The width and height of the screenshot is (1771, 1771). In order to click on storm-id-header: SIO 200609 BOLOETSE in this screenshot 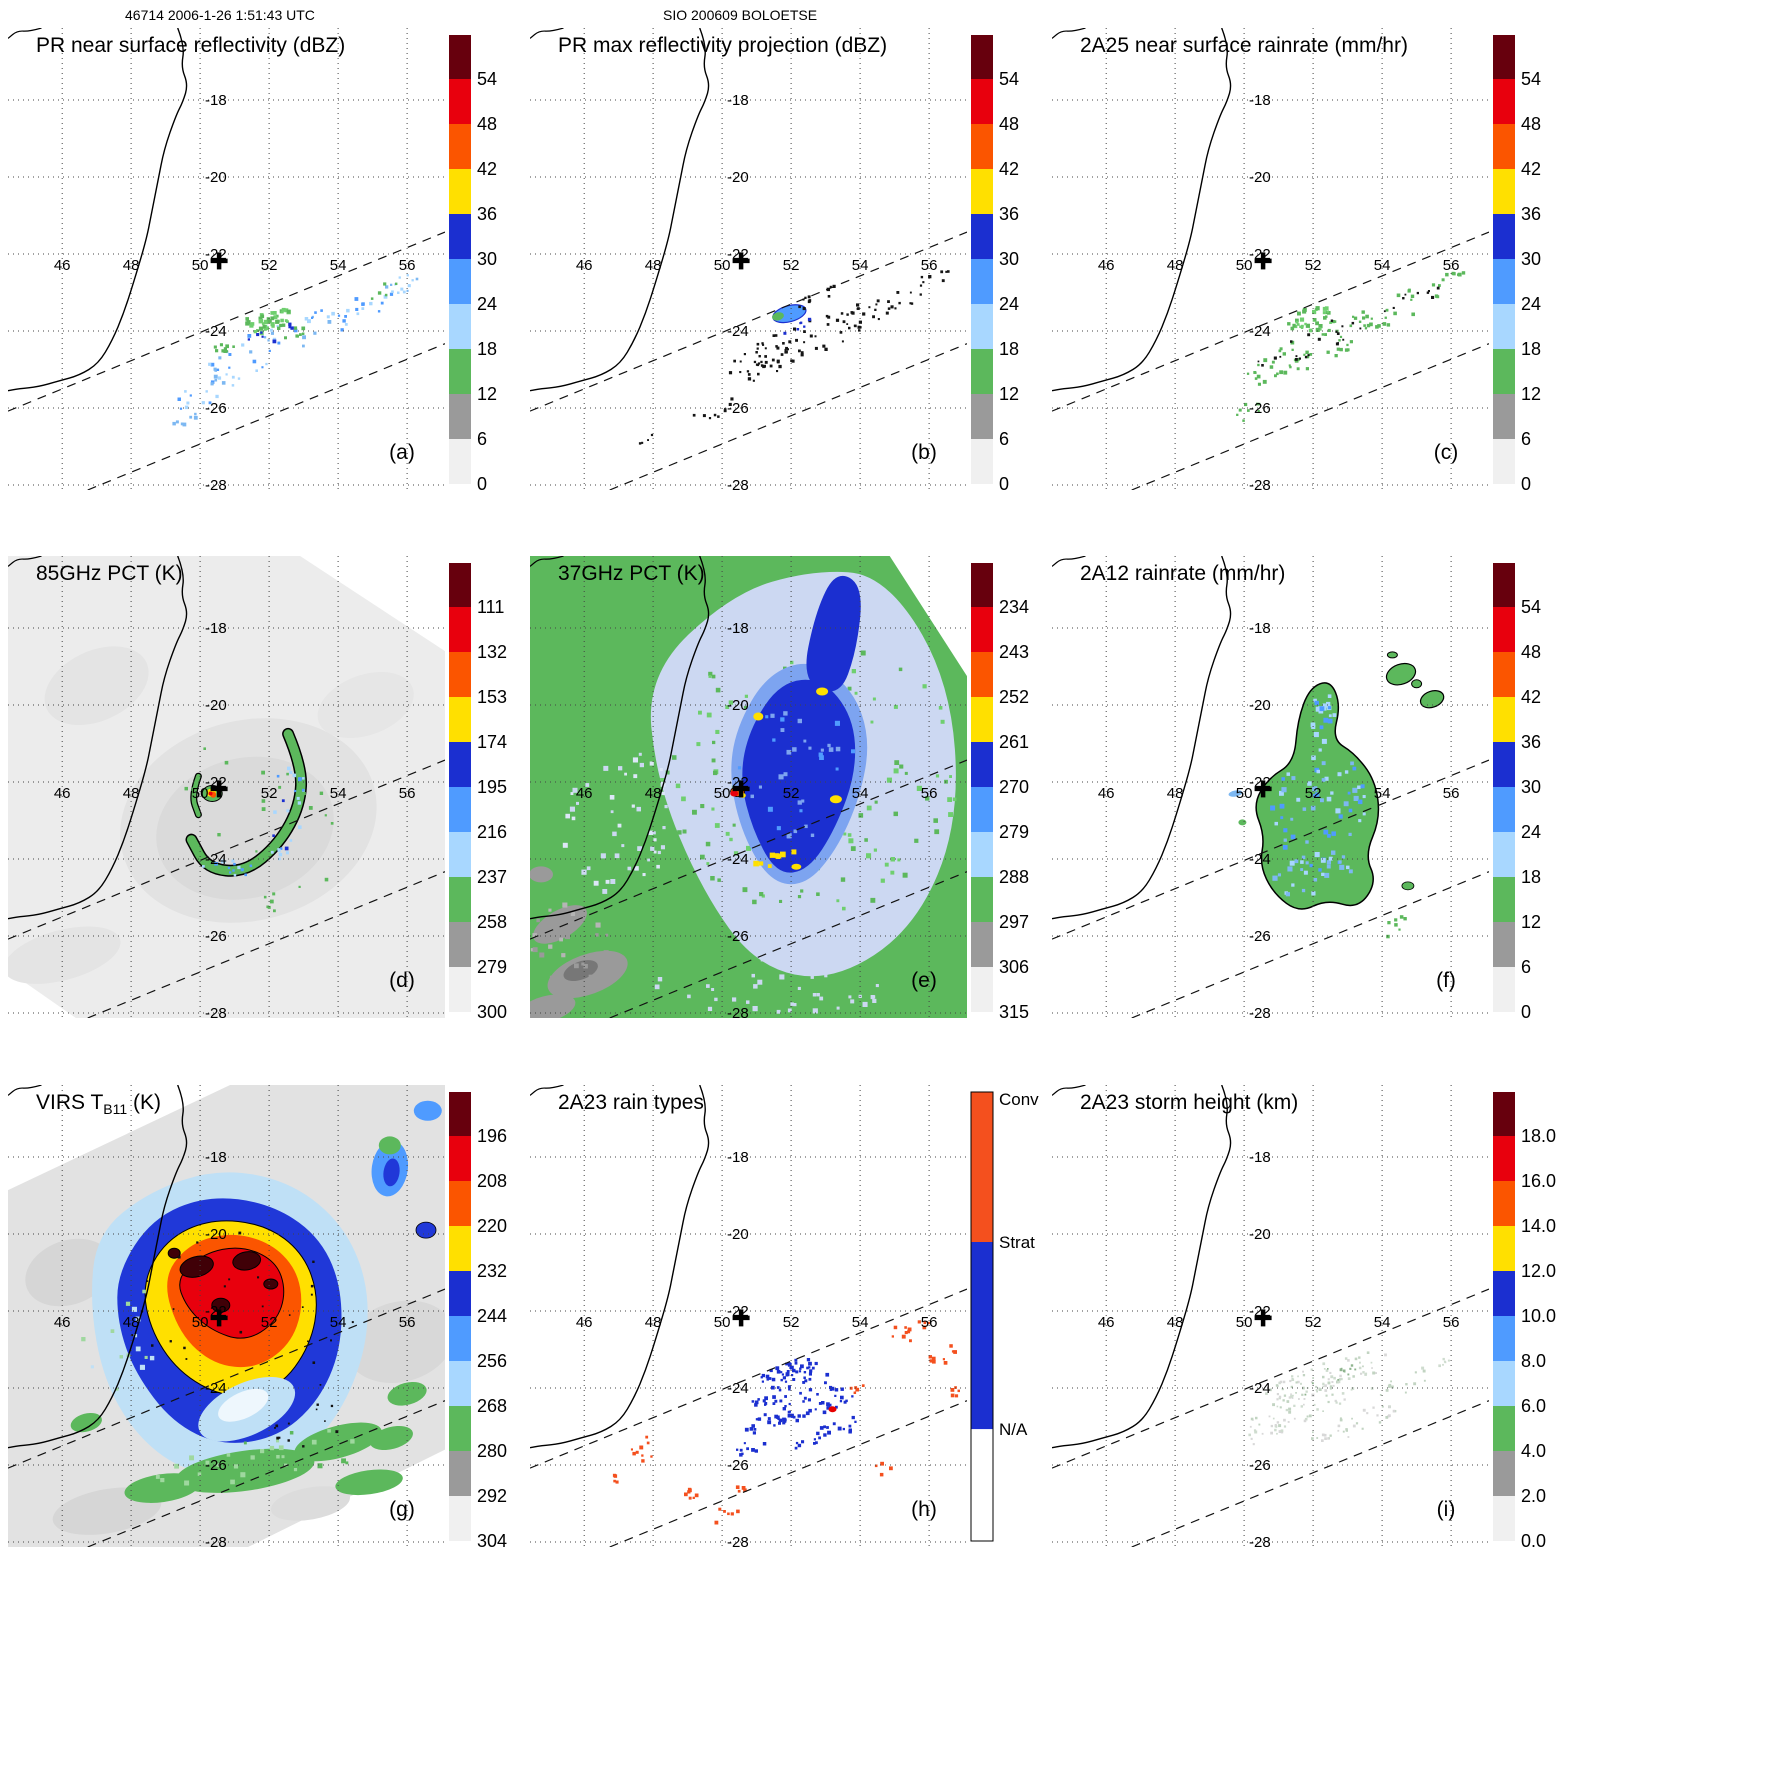, I will do `click(740, 15)`.